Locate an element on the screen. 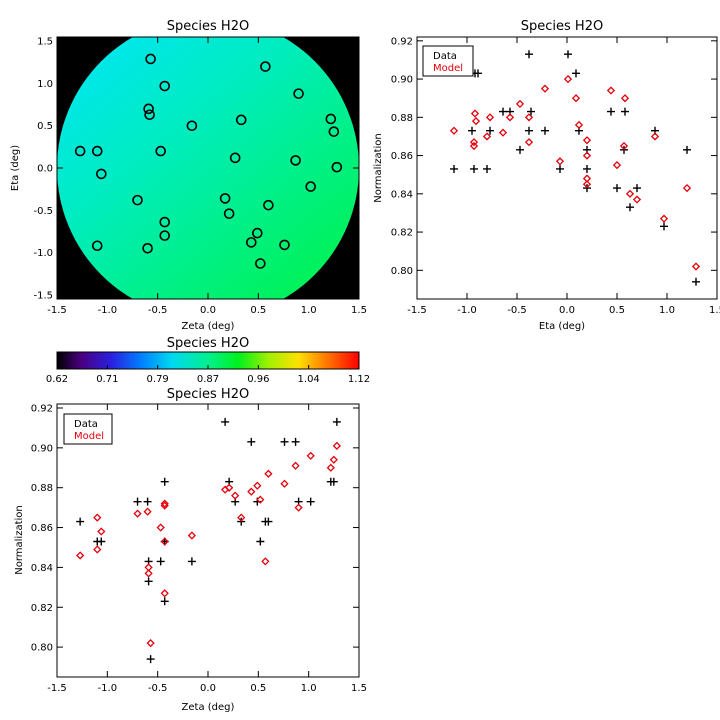  colorbar-tick-label: 1.12 is located at coordinates (359, 379).